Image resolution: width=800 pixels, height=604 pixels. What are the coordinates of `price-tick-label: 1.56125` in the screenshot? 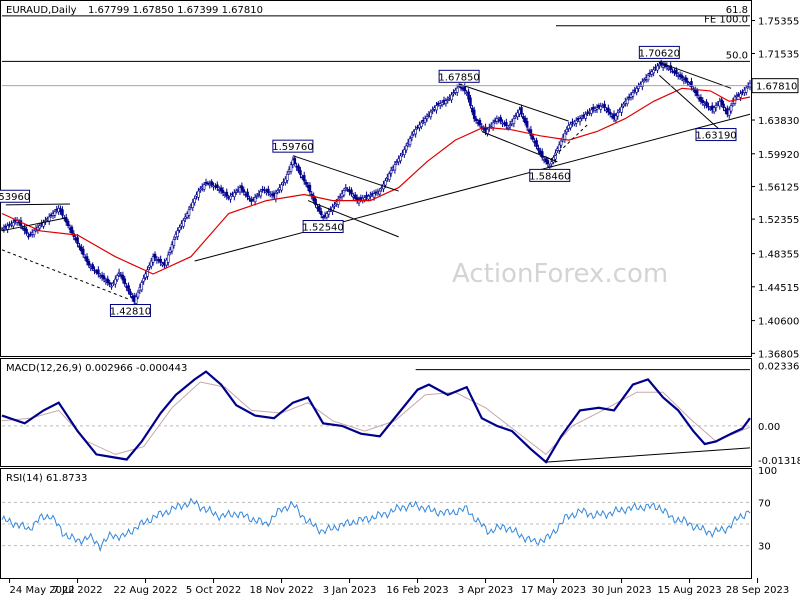 It's located at (778, 188).